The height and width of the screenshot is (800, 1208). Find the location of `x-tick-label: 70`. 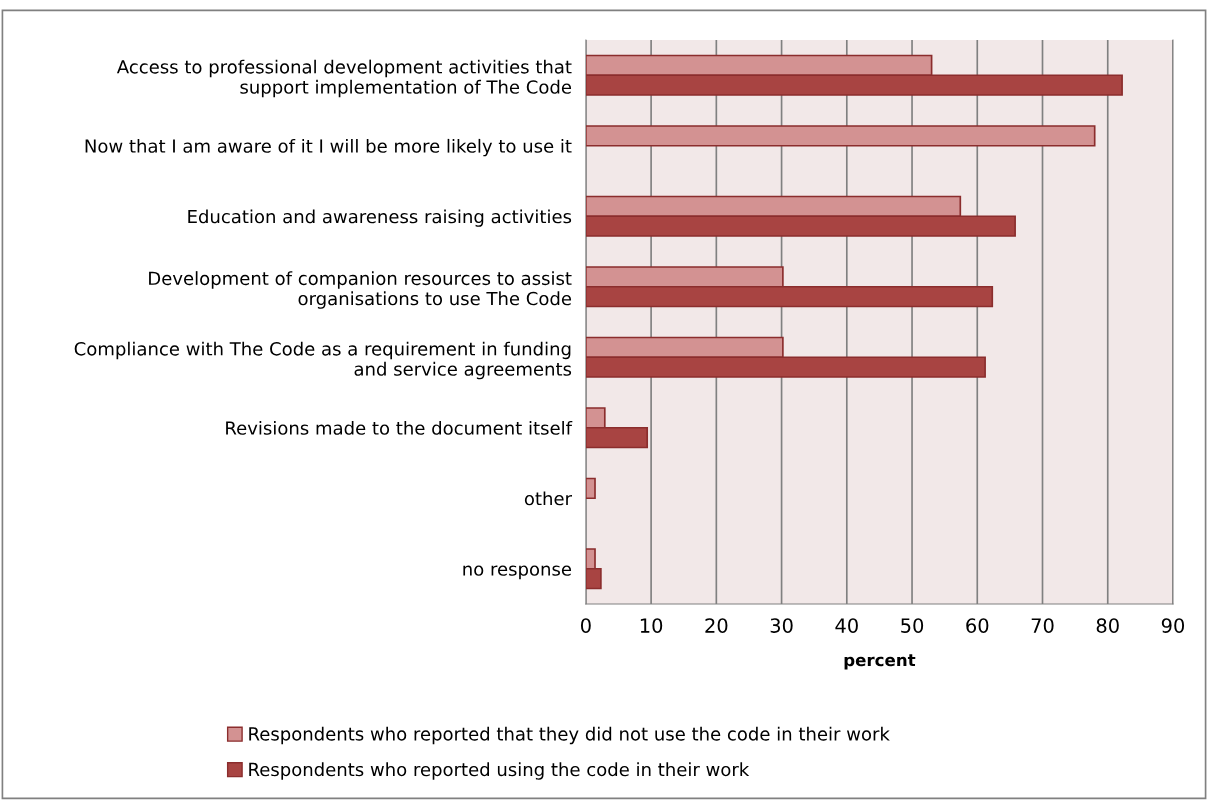

x-tick-label: 70 is located at coordinates (1042, 625).